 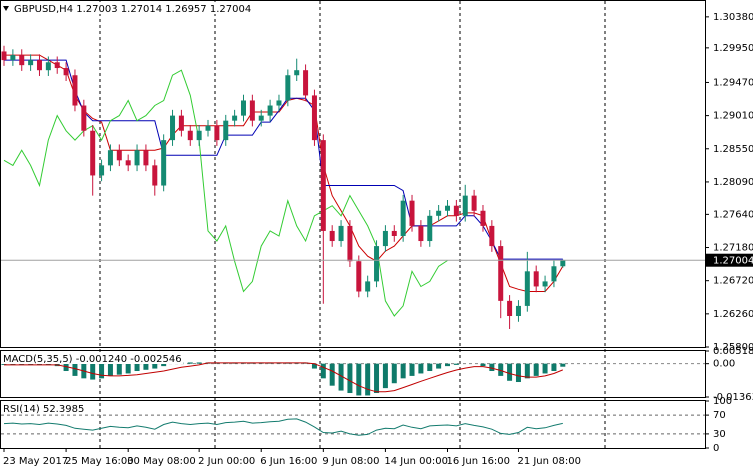 I want to click on menu-arrow, so click(x=6, y=8).